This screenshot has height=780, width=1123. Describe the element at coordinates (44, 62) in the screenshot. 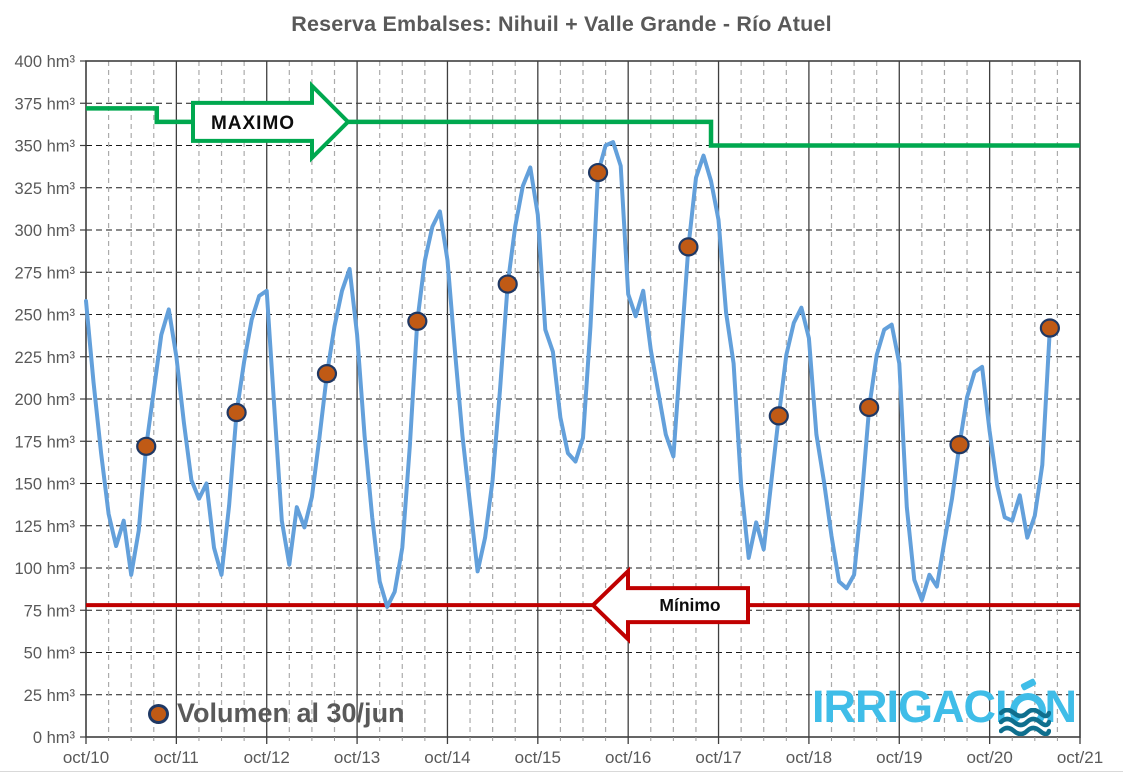

I see `y-tick-label: 400 hm³` at that location.